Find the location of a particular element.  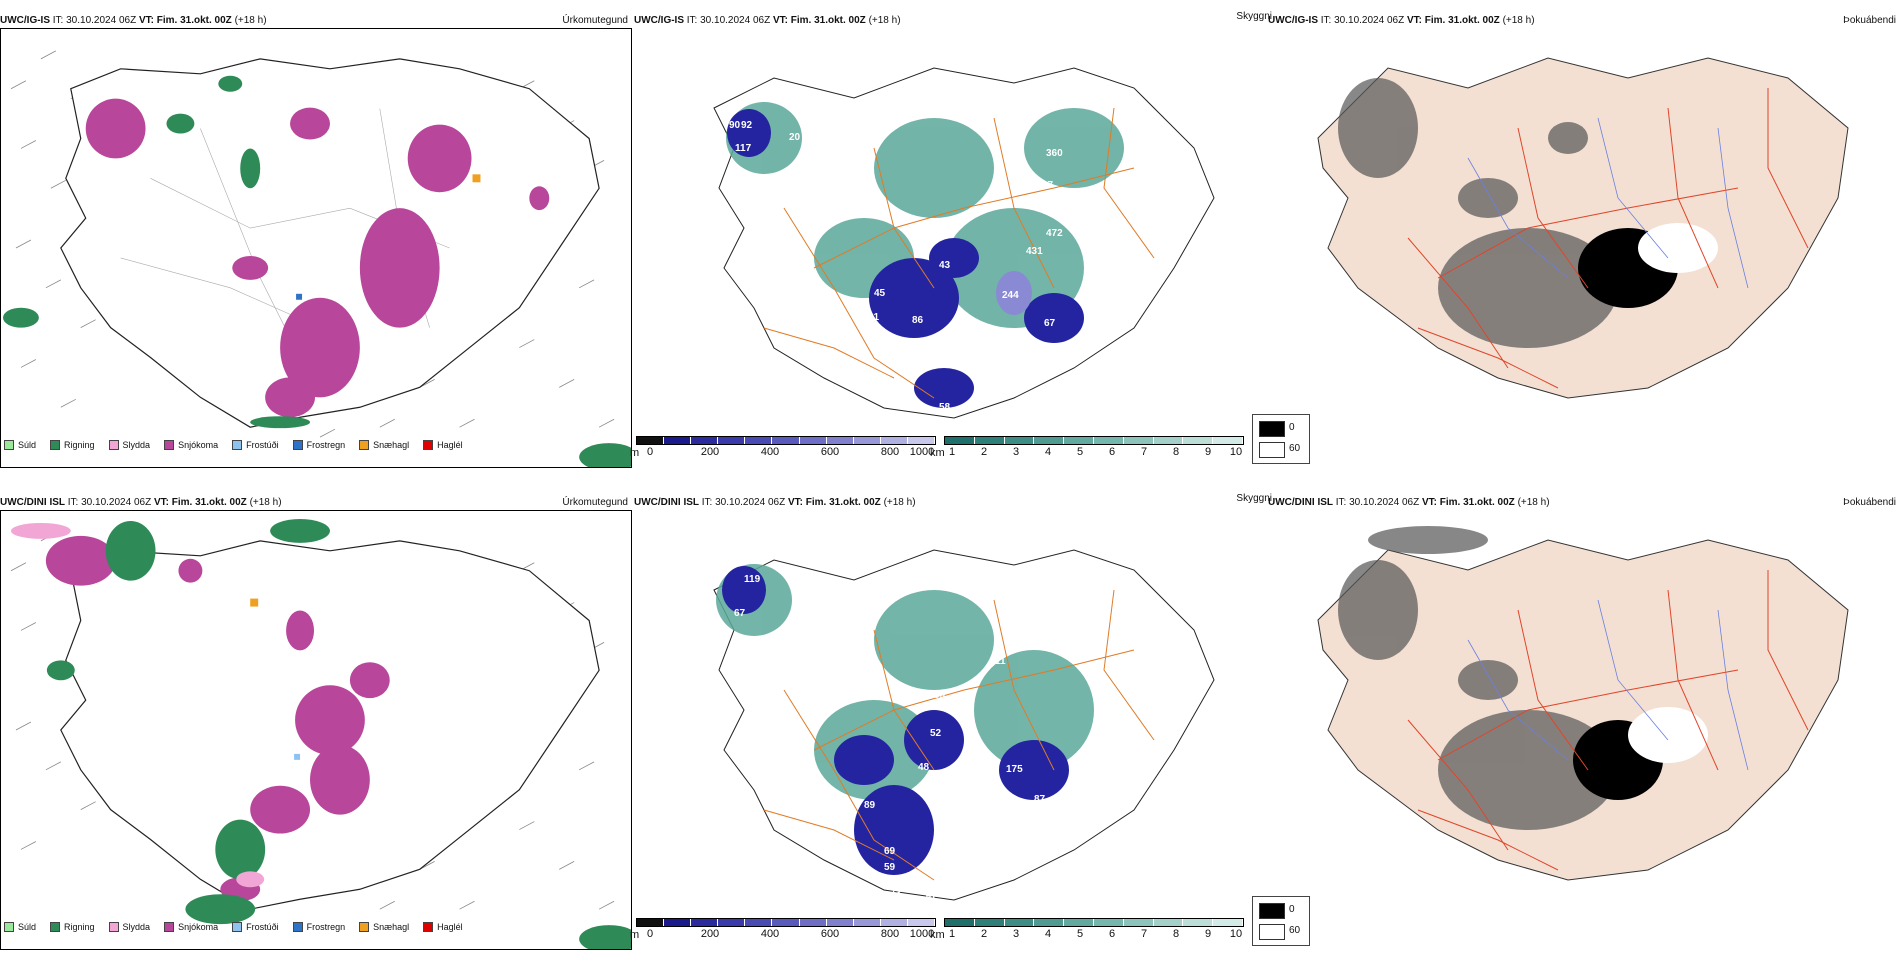

fog-label-black: 0 is located at coordinates (1292, 427).